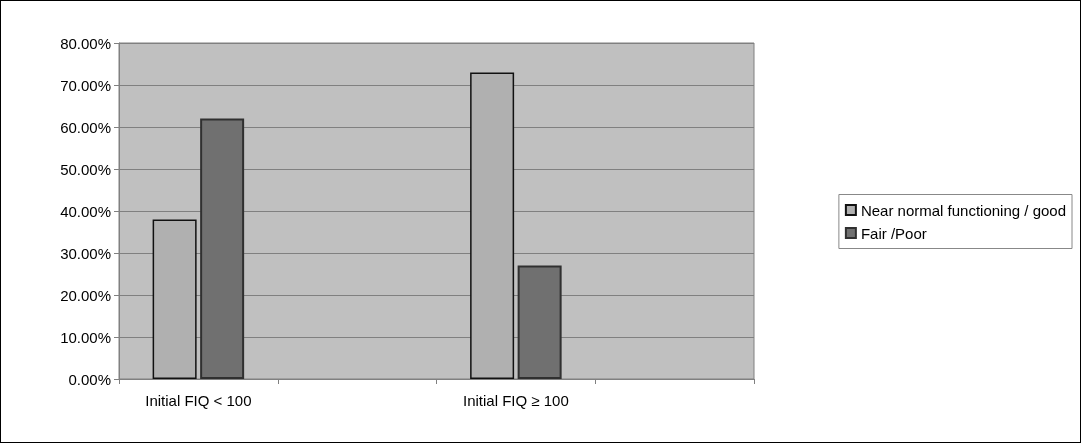 The width and height of the screenshot is (1081, 443). Describe the element at coordinates (515, 400) in the screenshot. I see `x-tick-label: Initial FIQ ≥ 100` at that location.